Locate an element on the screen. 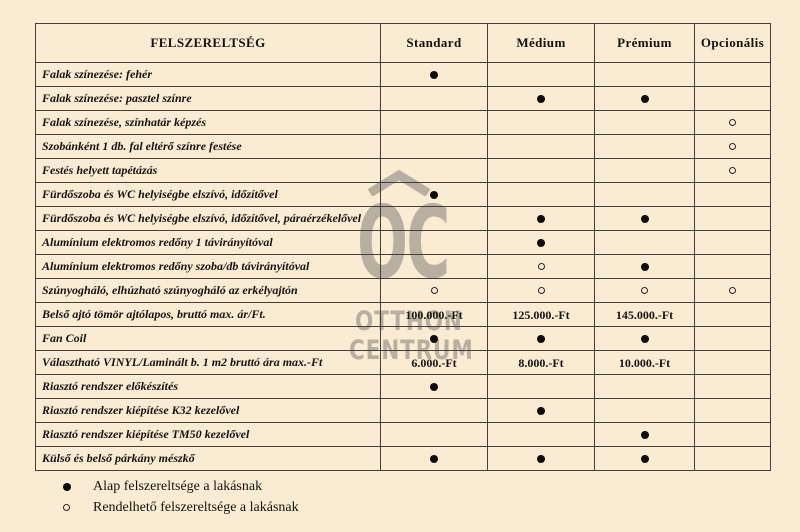 This screenshot has width=800, height=532. table-row: Falak színezése, színhatár képzés is located at coordinates (403, 122).